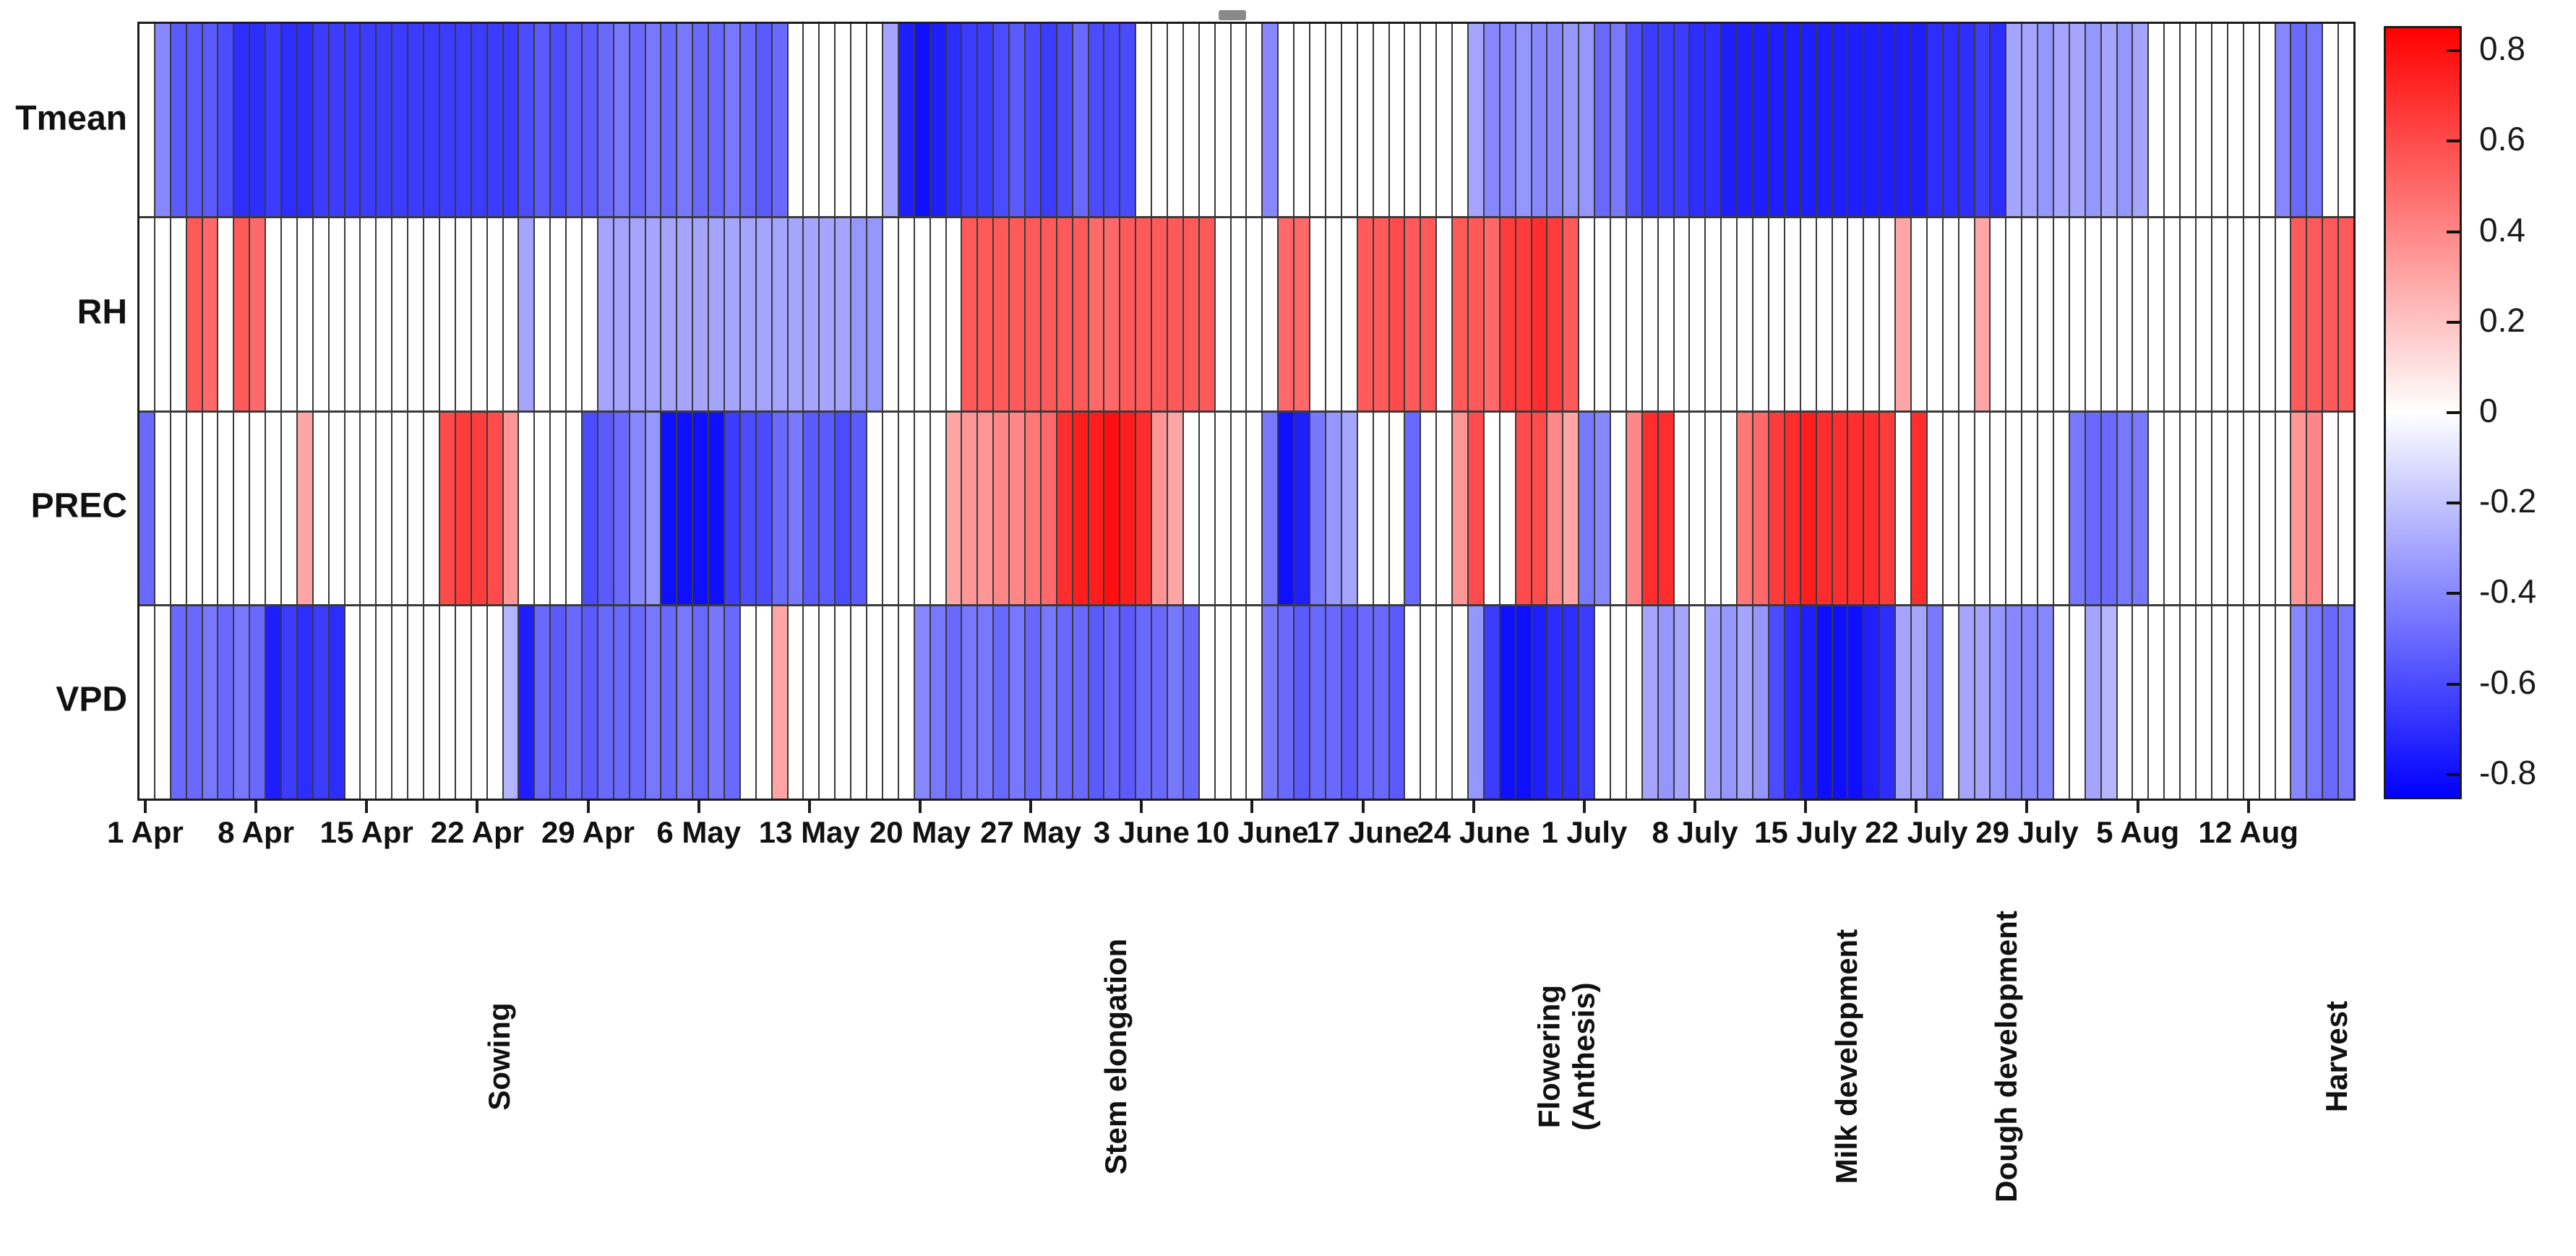 The width and height of the screenshot is (2576, 1256). I want to click on colorbar-tick-label: 0.4, so click(2502, 229).